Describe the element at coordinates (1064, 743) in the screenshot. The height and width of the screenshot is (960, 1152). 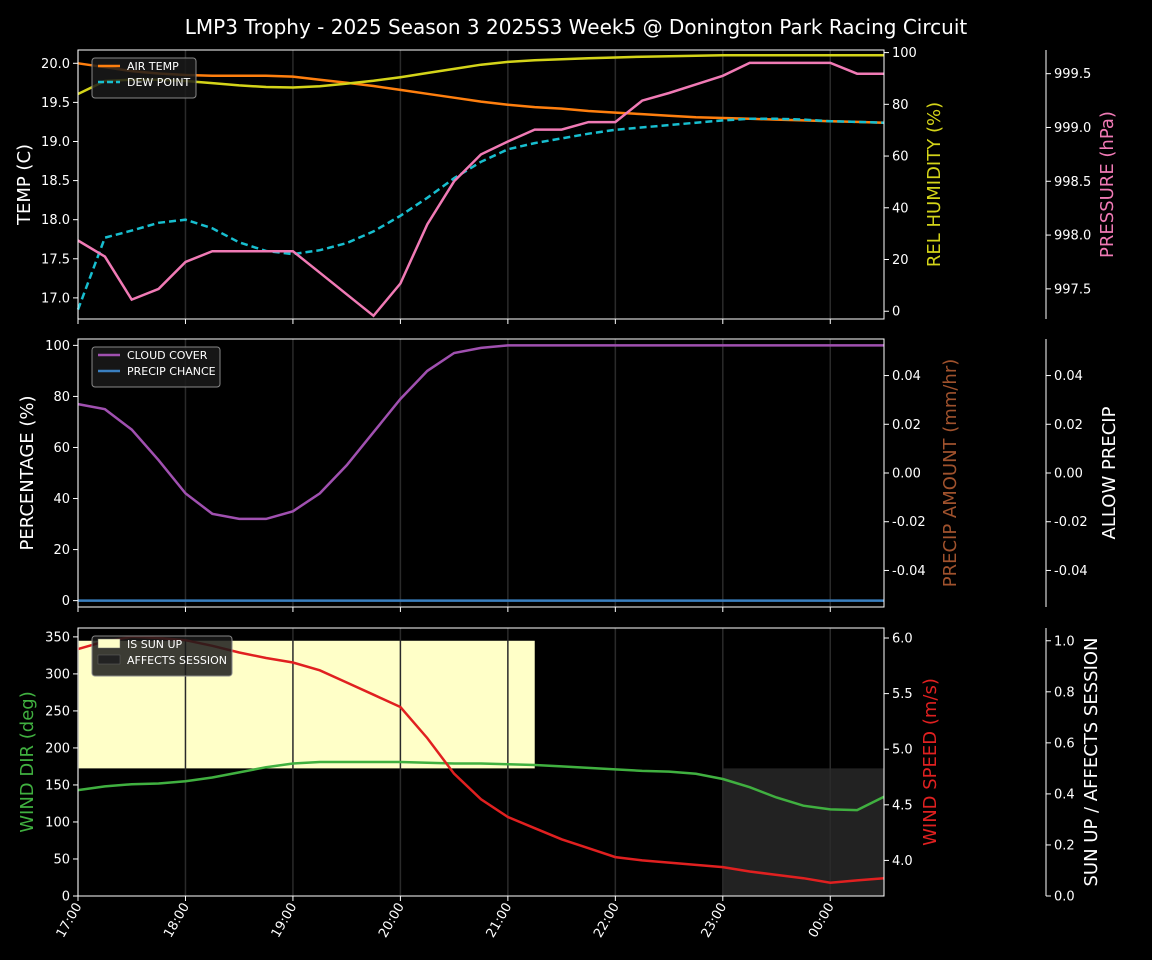
I see `sun-axis-tick-label: 0.6` at that location.